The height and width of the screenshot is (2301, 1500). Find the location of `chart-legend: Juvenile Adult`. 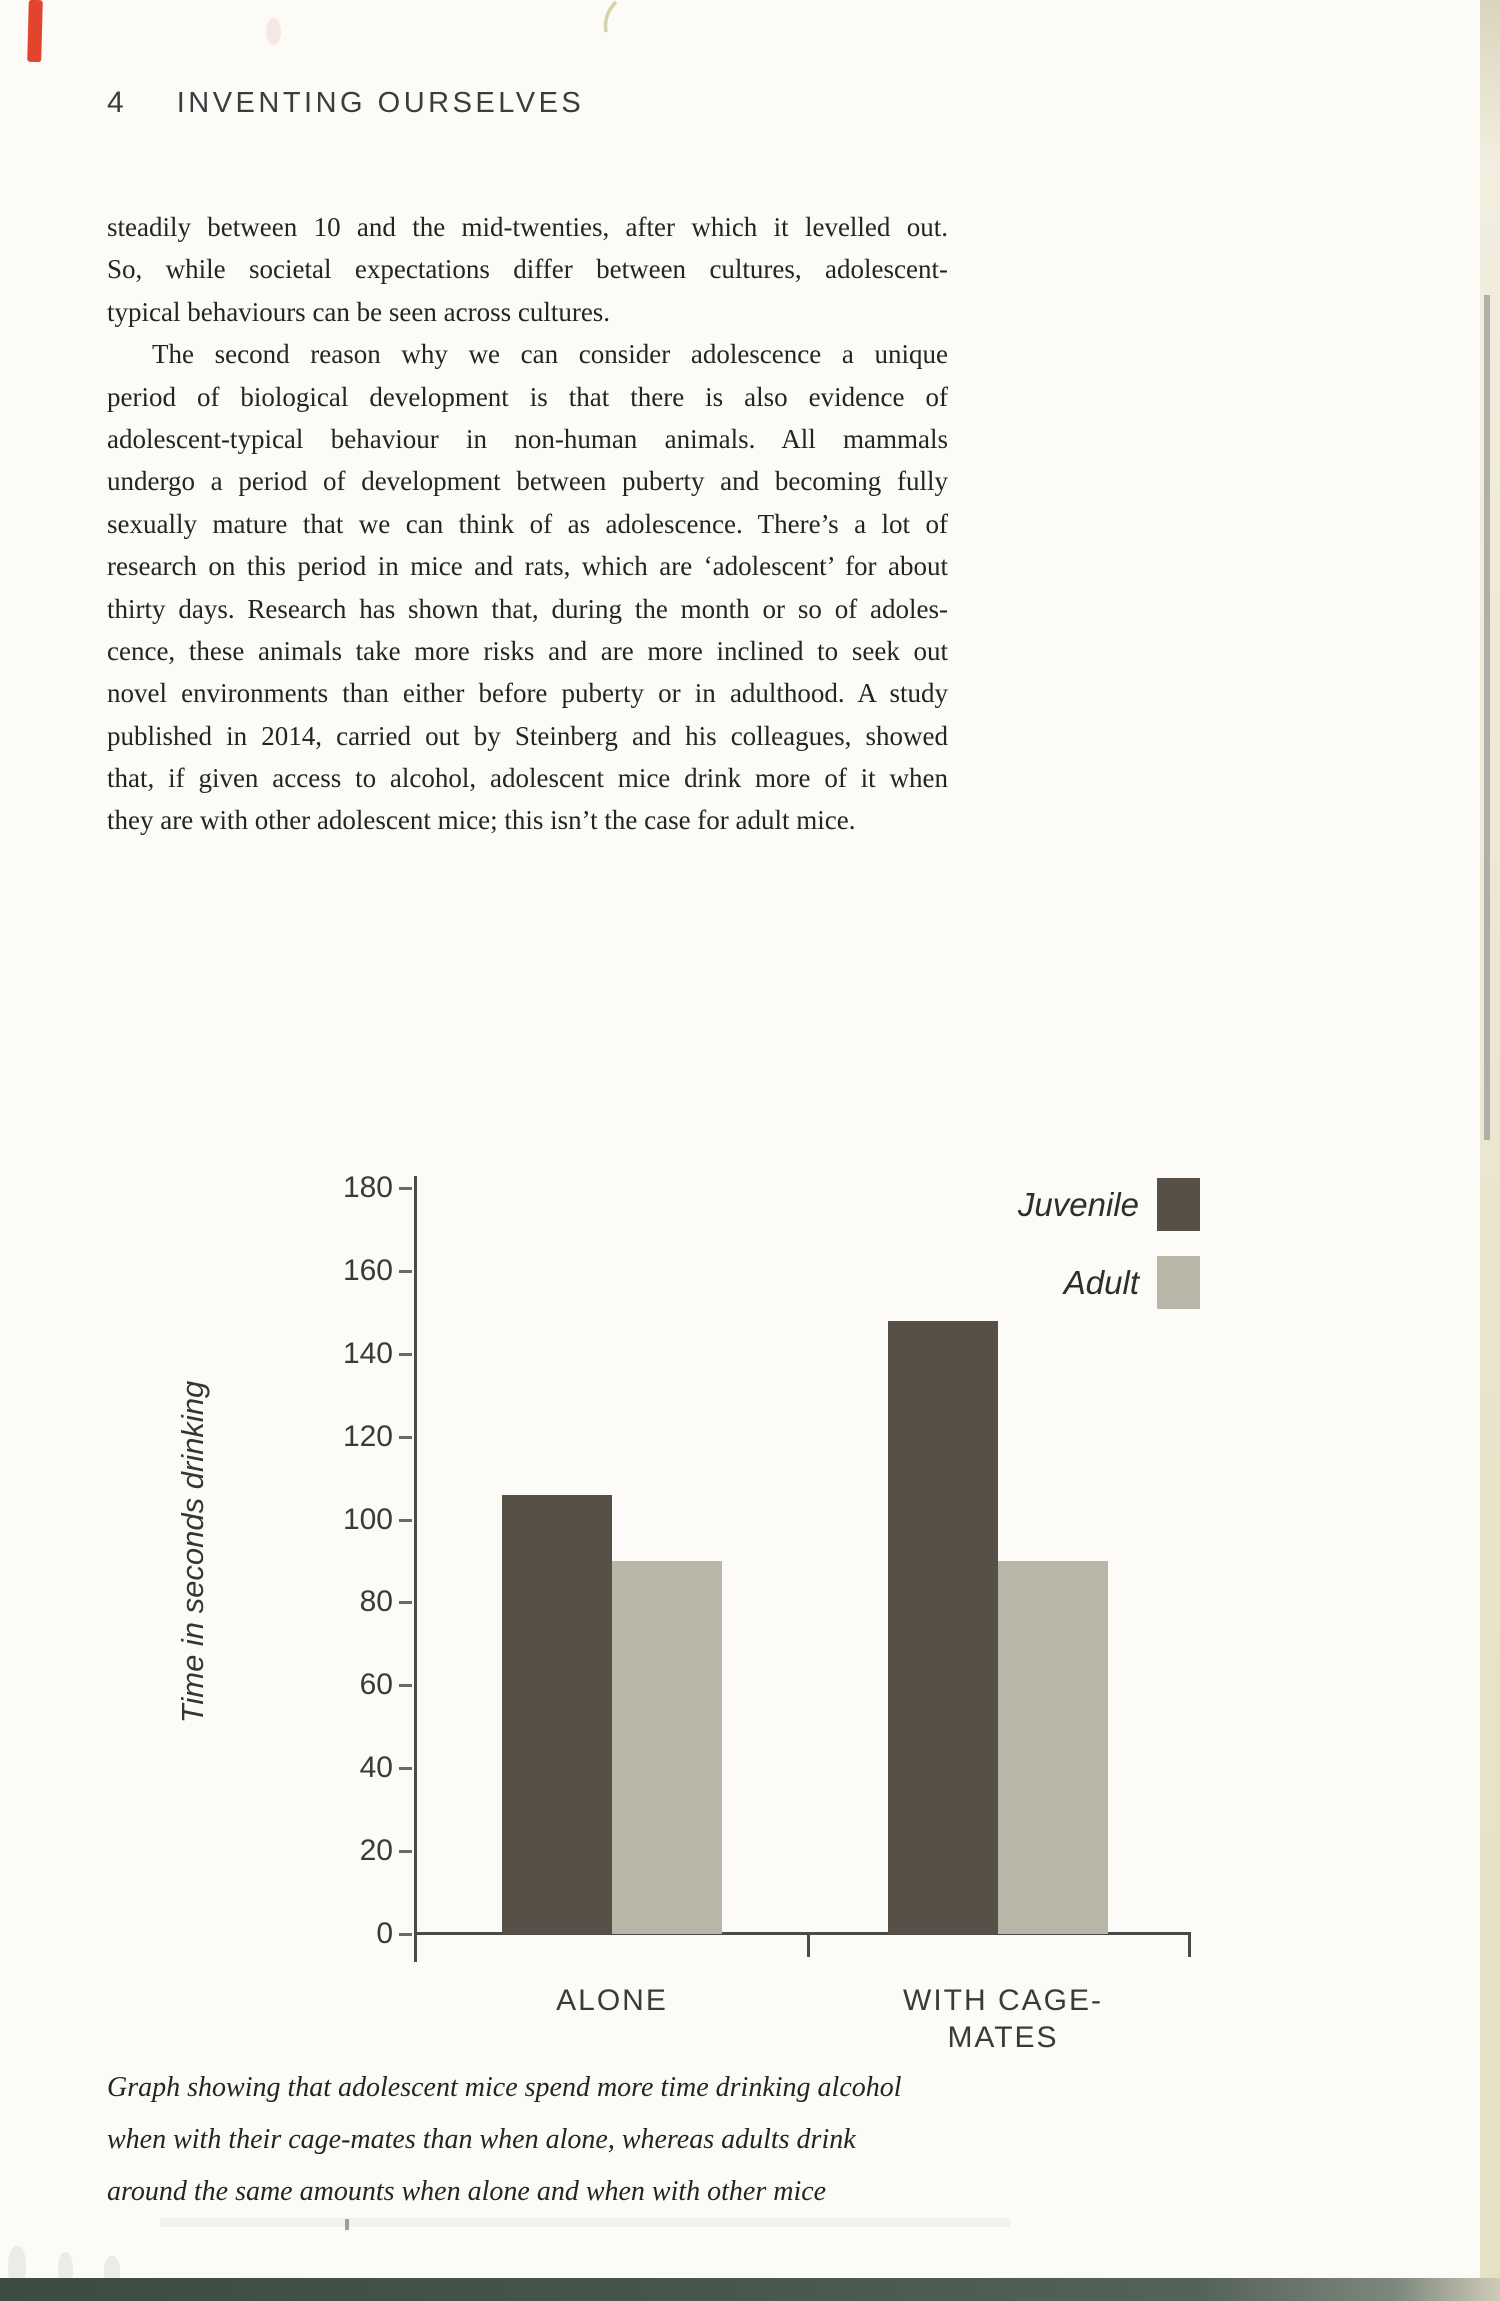

chart-legend: Juvenile Adult is located at coordinates (945, 1256).